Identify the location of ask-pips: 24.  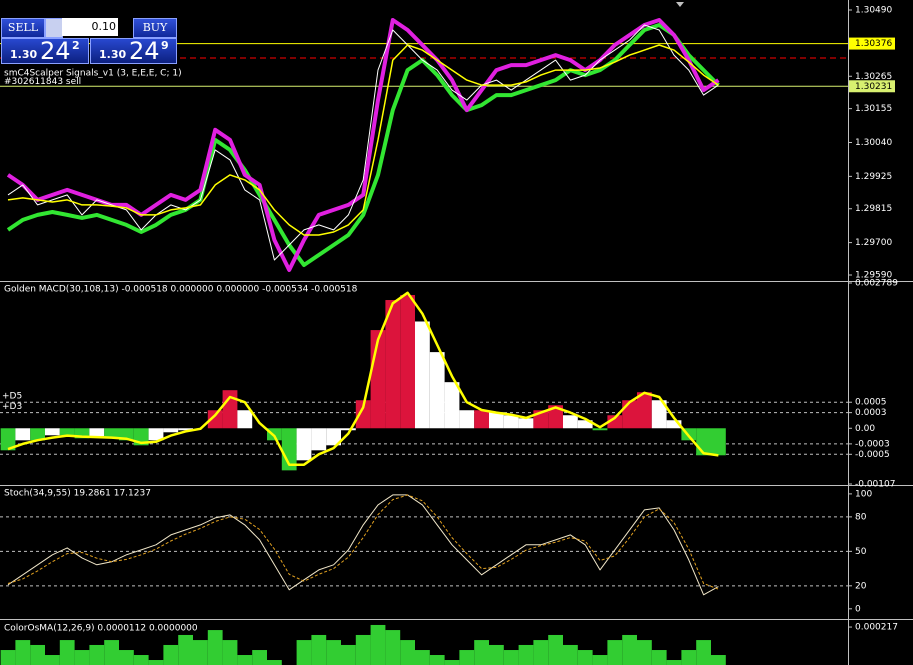
(144, 51).